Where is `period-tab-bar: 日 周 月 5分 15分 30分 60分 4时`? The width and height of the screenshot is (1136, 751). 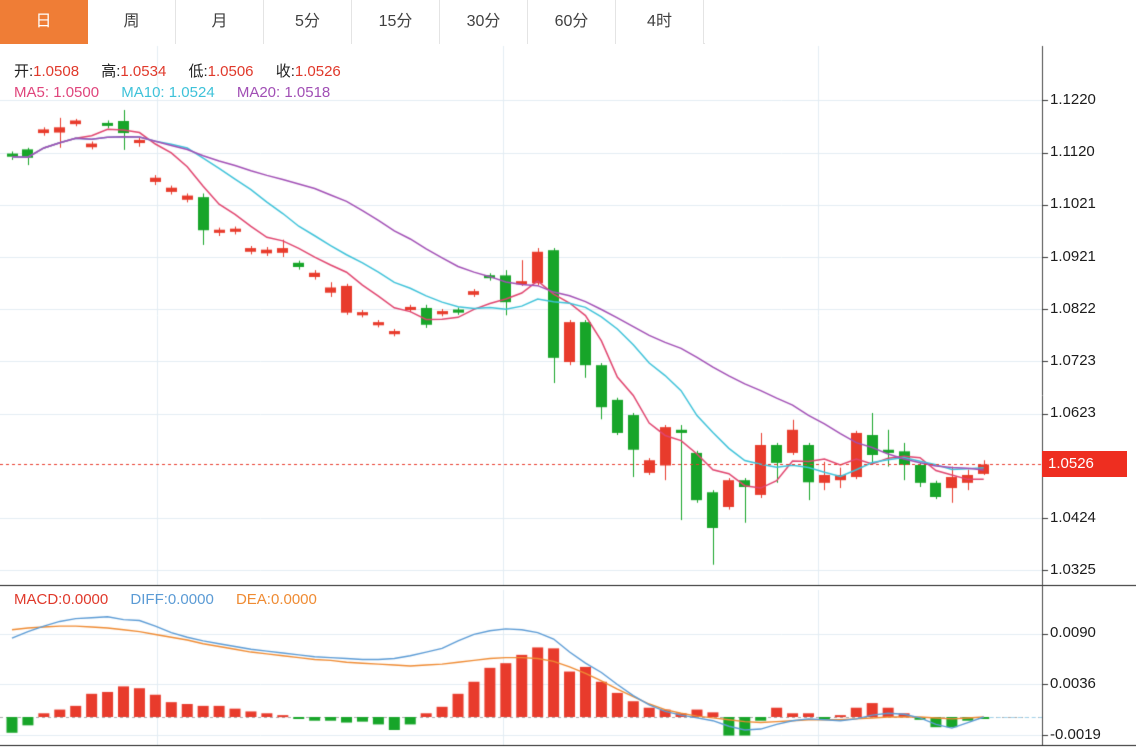
period-tab-bar: 日 周 月 5分 15分 30分 60分 4时 is located at coordinates (352, 22).